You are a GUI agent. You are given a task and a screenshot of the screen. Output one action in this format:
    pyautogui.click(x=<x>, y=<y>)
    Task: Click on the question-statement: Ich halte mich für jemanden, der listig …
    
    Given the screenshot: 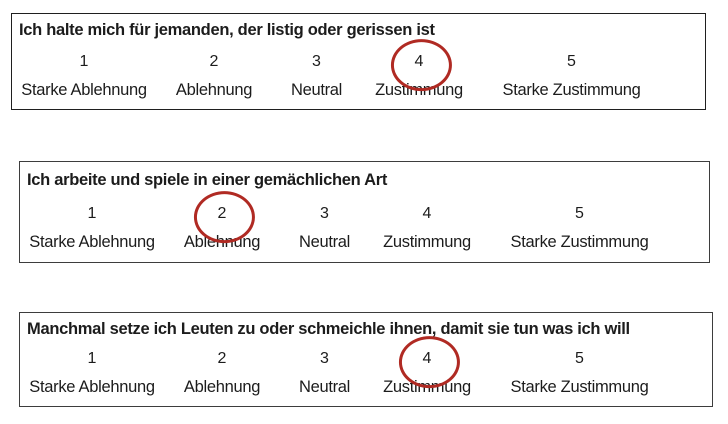 What is the action you would take?
    pyautogui.click(x=227, y=30)
    